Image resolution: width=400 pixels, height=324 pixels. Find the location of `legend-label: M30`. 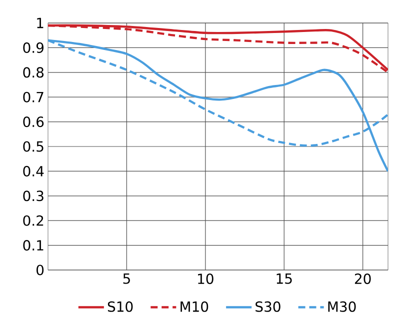

legend-label: M30 is located at coordinates (342, 306).